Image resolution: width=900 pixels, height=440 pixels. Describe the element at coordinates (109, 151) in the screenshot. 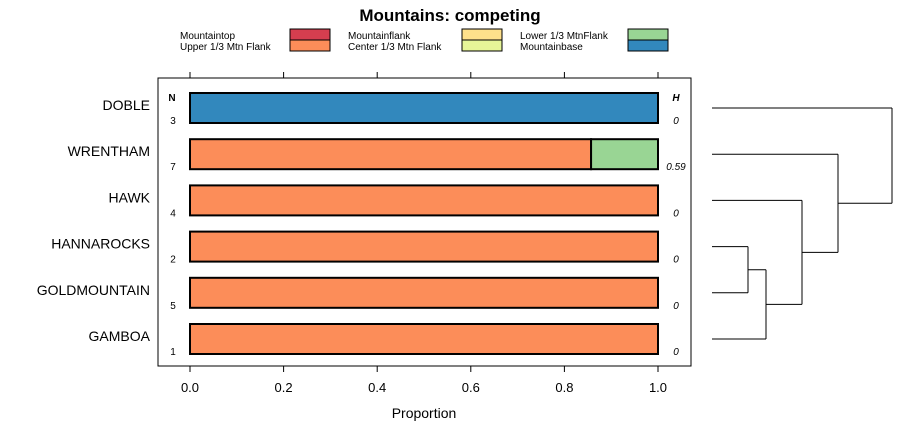

I see `category-label-wrentham: WRENTHAM` at that location.